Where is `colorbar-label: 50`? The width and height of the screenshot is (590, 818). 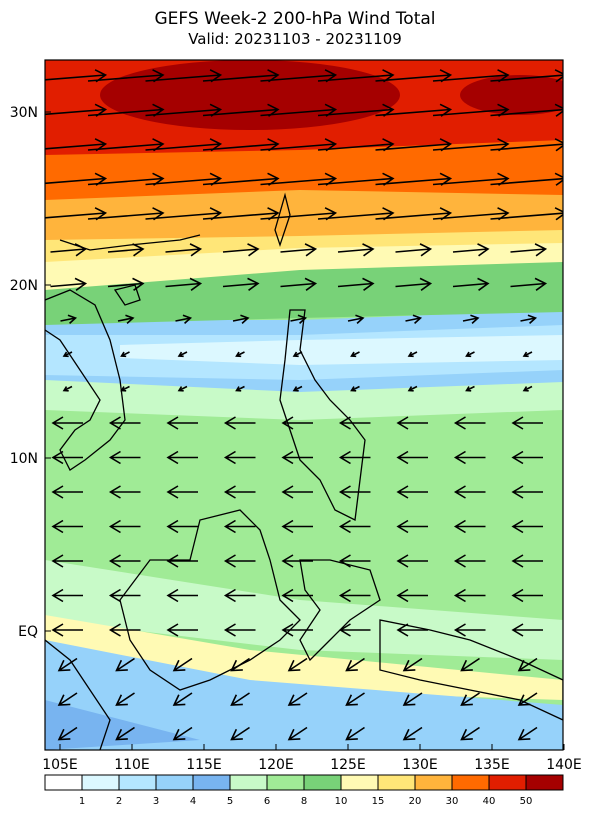 colorbar-label: 50 is located at coordinates (526, 801).